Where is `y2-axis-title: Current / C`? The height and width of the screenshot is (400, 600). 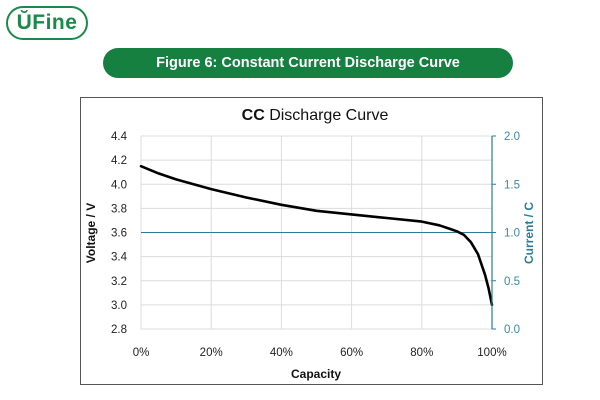 y2-axis-title: Current / C is located at coordinates (529, 233).